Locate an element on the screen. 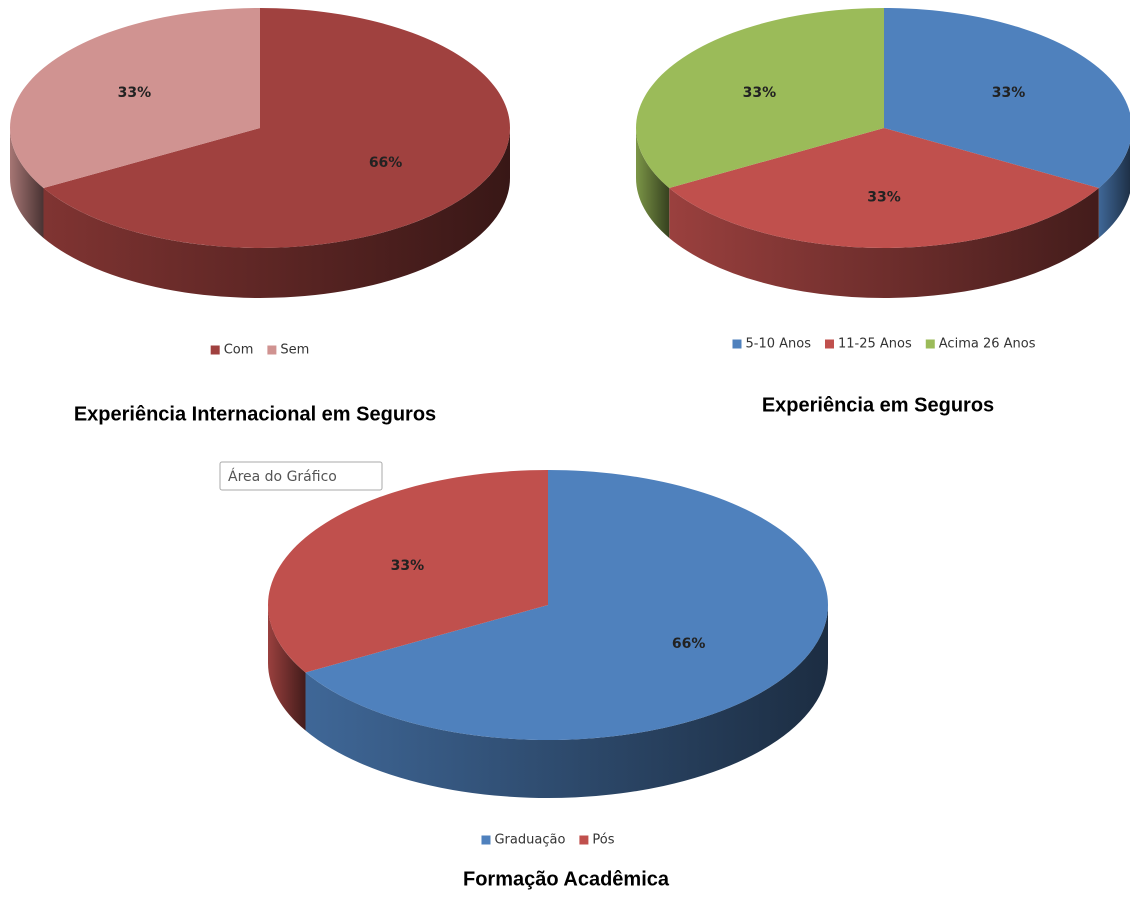 The height and width of the screenshot is (917, 1130). legend-label: 5-10 Anos is located at coordinates (778, 344).